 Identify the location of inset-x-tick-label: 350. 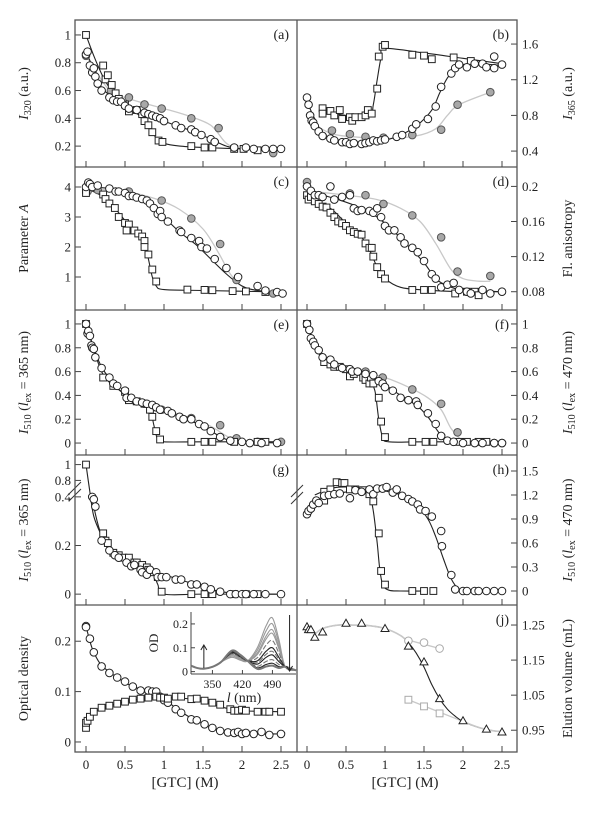
(212, 684).